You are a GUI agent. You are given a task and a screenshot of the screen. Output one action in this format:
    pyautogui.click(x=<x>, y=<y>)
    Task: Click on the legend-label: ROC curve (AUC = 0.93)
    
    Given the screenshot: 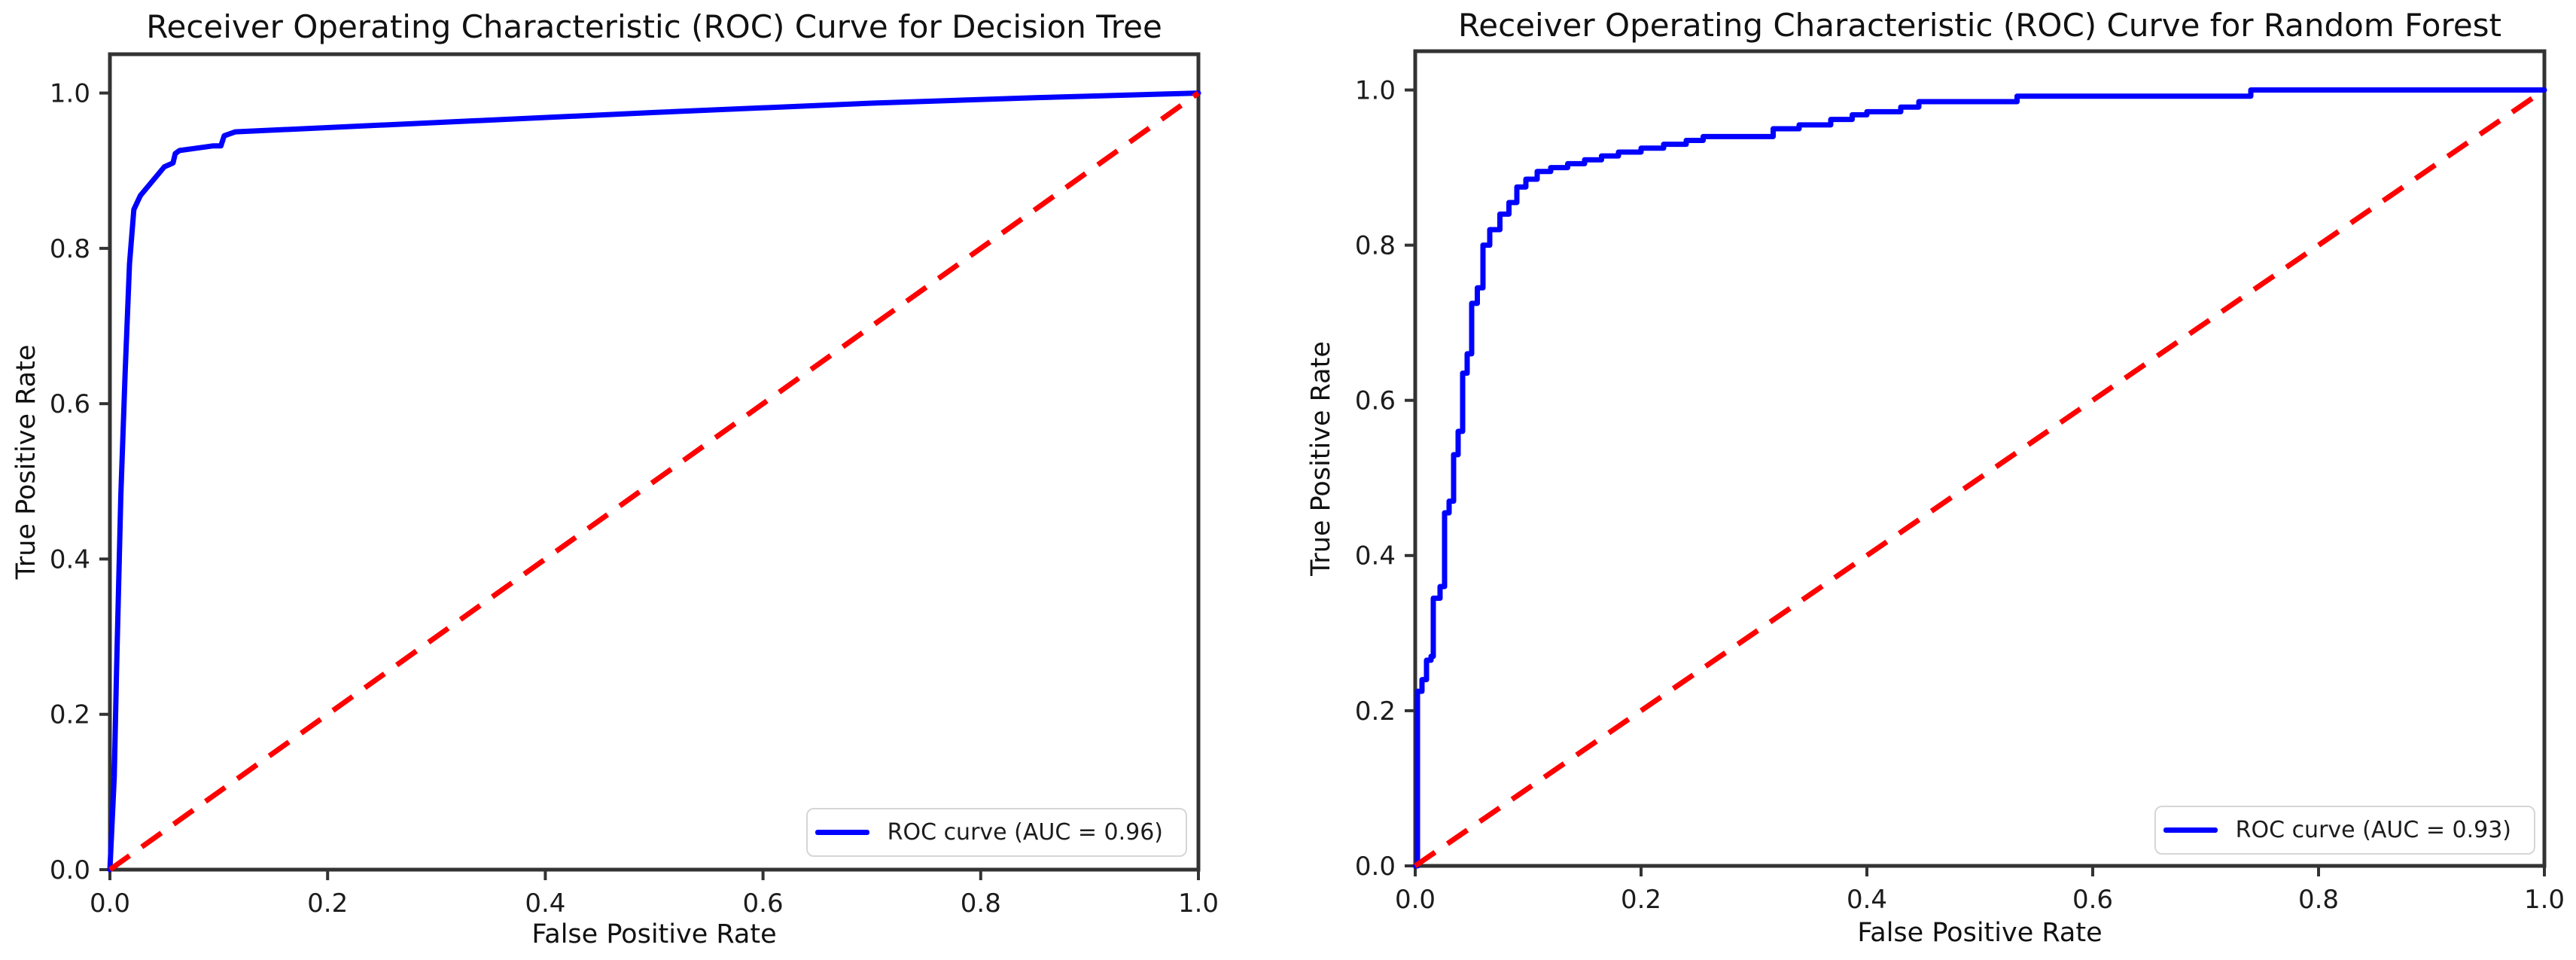 What is the action you would take?
    pyautogui.click(x=2373, y=830)
    